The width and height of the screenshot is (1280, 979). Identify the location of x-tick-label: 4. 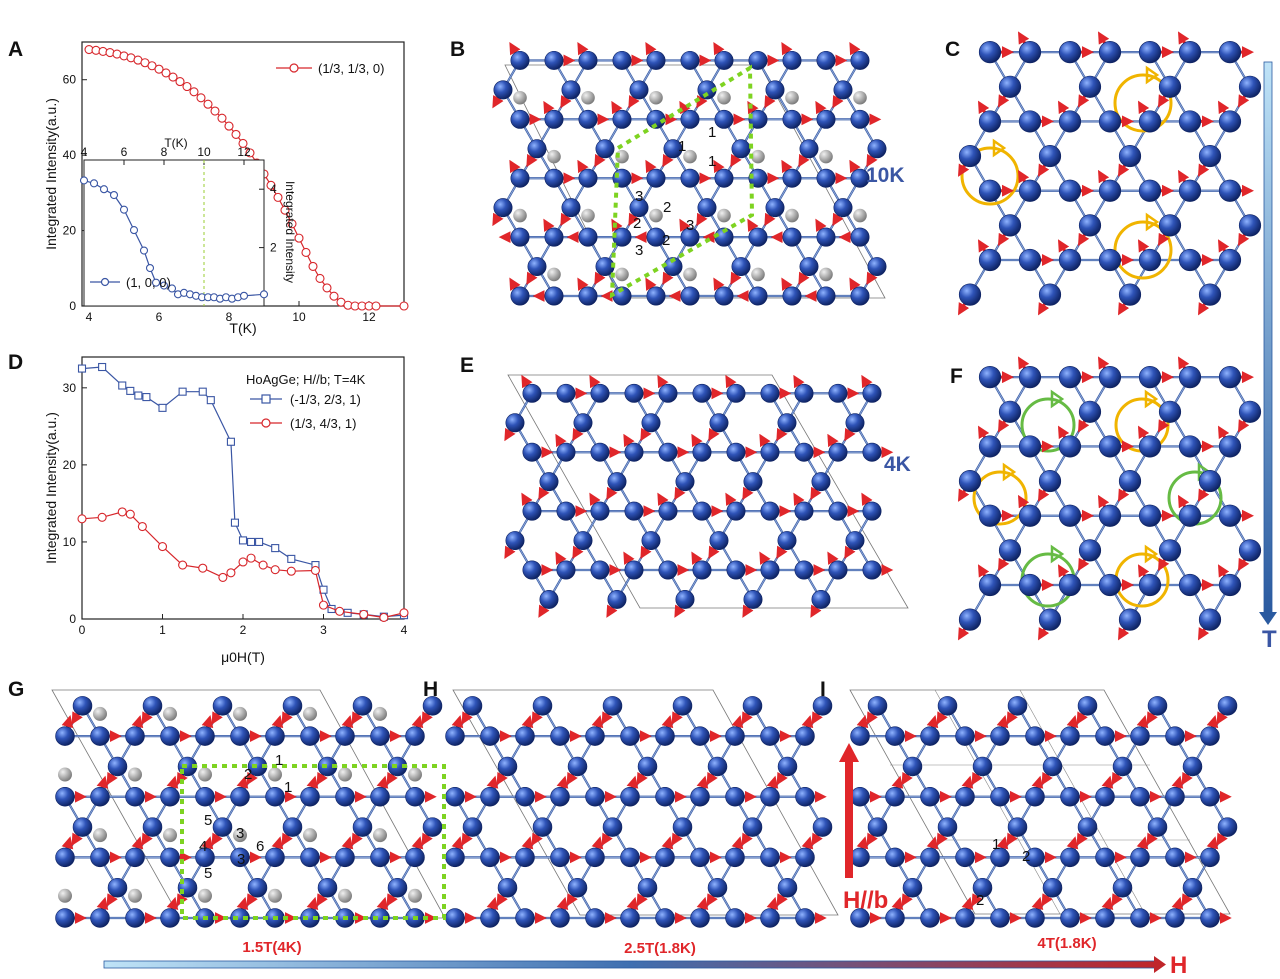
(404, 630).